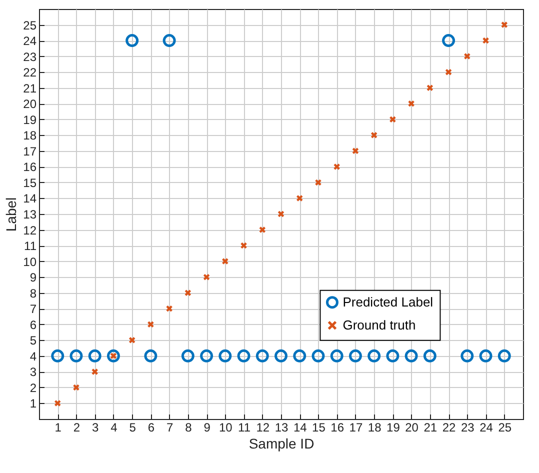  Describe the element at coordinates (263, 427) in the screenshot. I see `x-tick-label: 12` at that location.